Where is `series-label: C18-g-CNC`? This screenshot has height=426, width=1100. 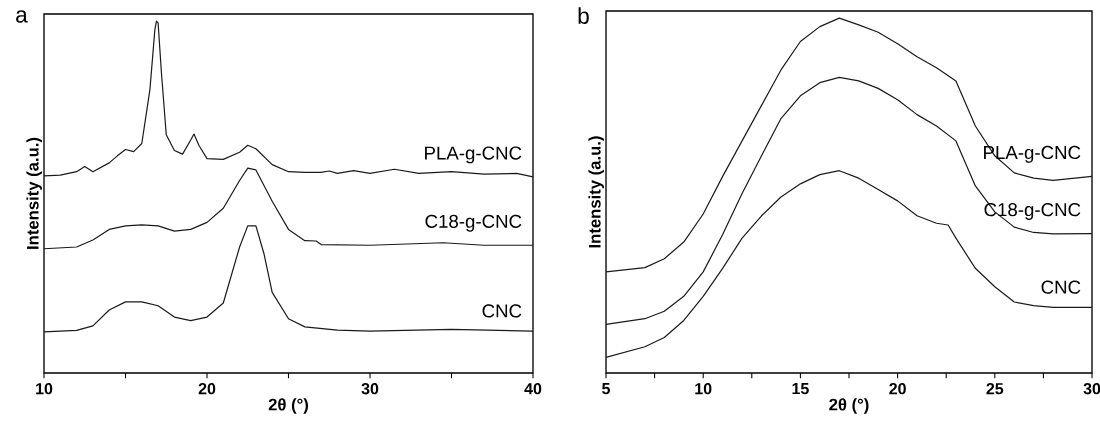
series-label: C18-g-CNC is located at coordinates (473, 223).